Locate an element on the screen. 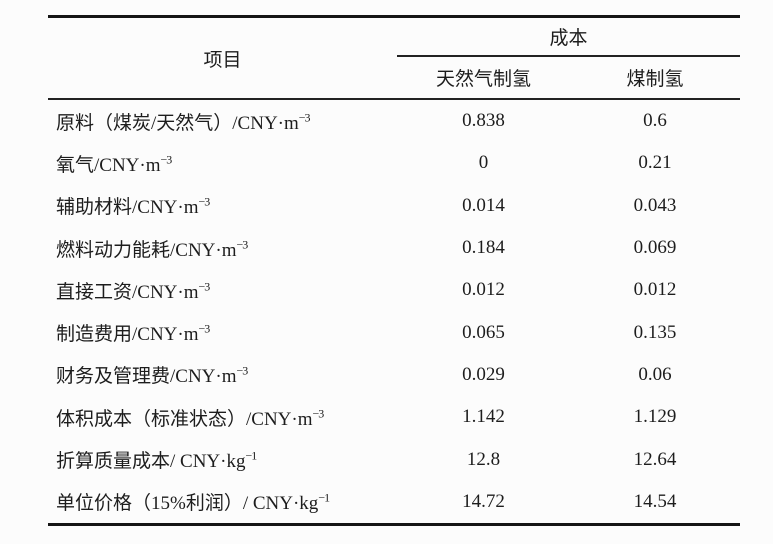  table-row: 折算质量成本/ CNY·kg−1 12.8 12.64 is located at coordinates (394, 459).